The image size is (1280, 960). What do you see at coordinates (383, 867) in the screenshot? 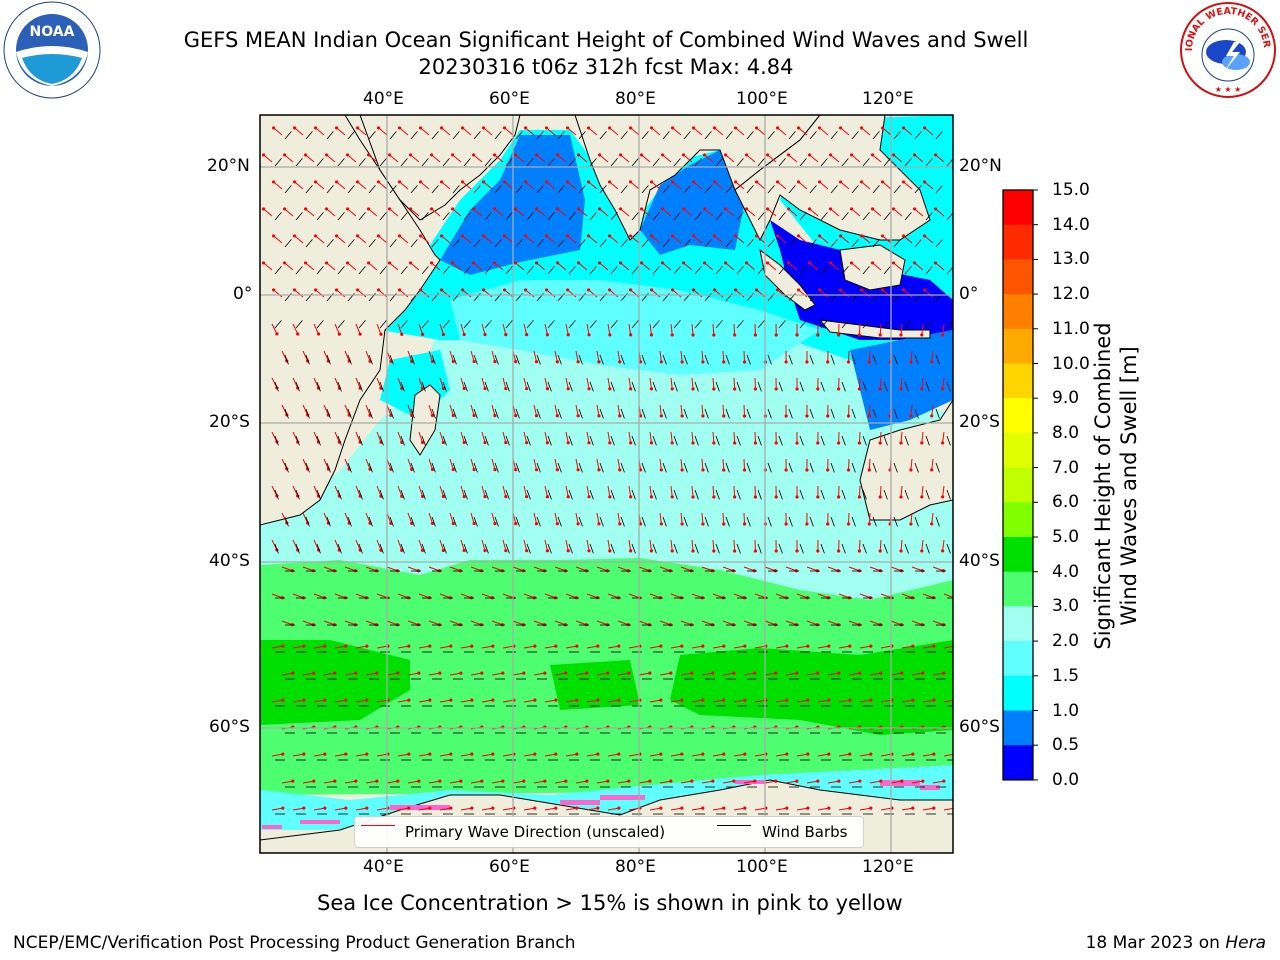
I see `lon-tick-bottom-40: 40°E` at bounding box center [383, 867].